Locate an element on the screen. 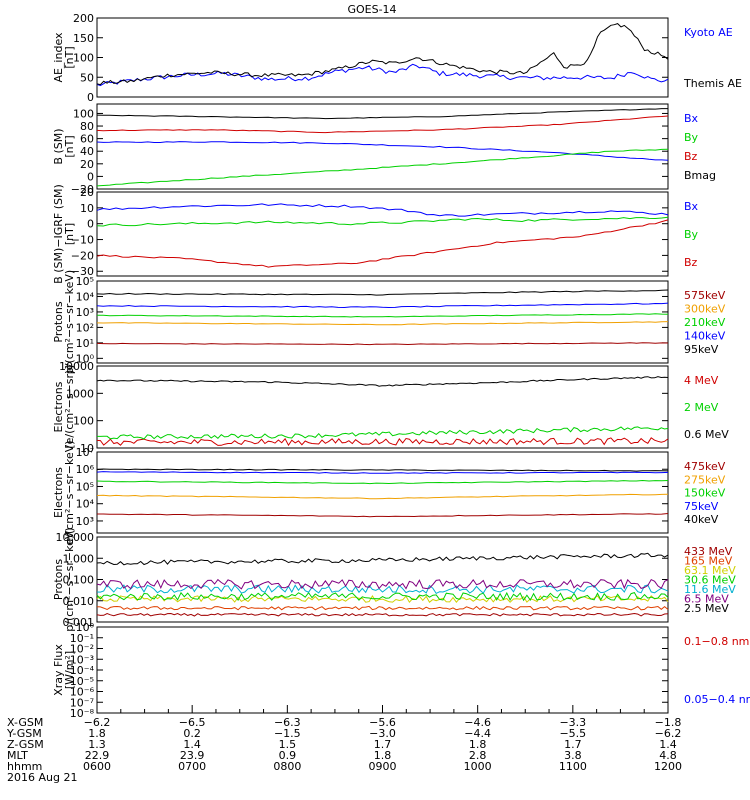 The width and height of the screenshot is (750, 800). x-row-value: 1.4 is located at coordinates (192, 744).